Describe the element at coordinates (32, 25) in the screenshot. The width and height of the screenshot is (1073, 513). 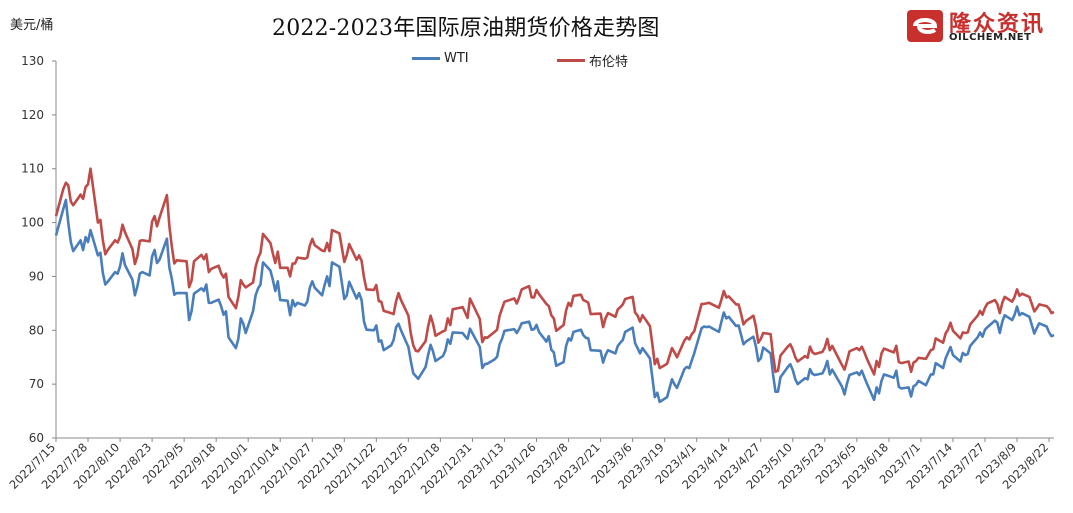
I see `y-axis-unit-label: 美元/桶` at that location.